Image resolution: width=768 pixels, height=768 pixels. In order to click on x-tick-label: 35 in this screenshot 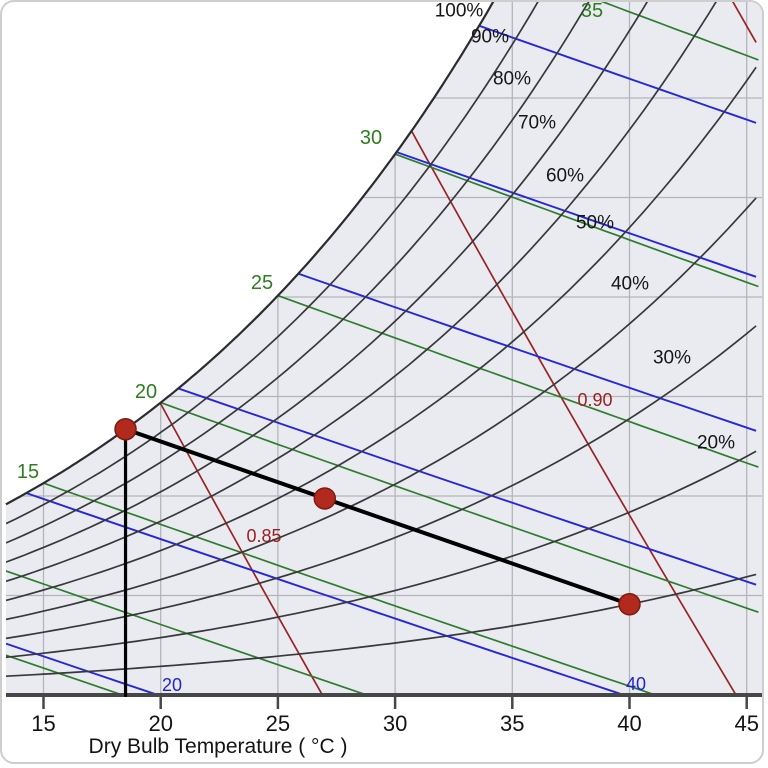, I will do `click(512, 723)`.